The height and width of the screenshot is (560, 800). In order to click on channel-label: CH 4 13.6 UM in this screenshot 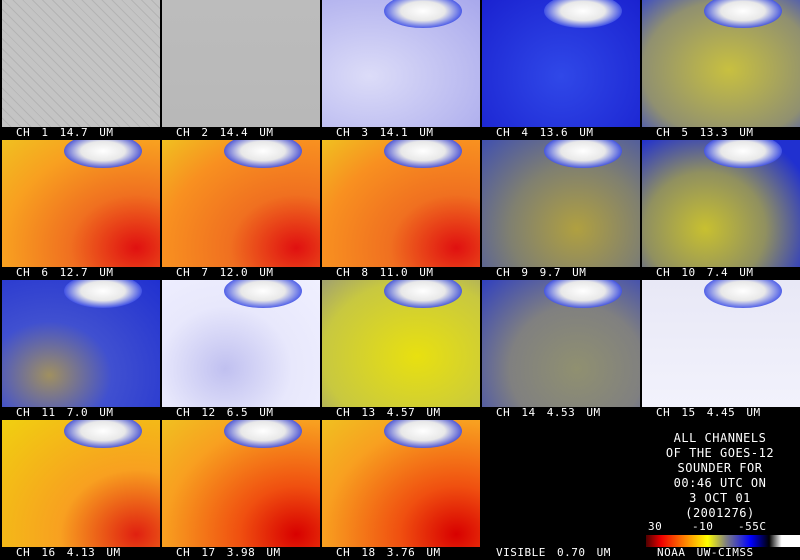, I will do `click(545, 132)`.